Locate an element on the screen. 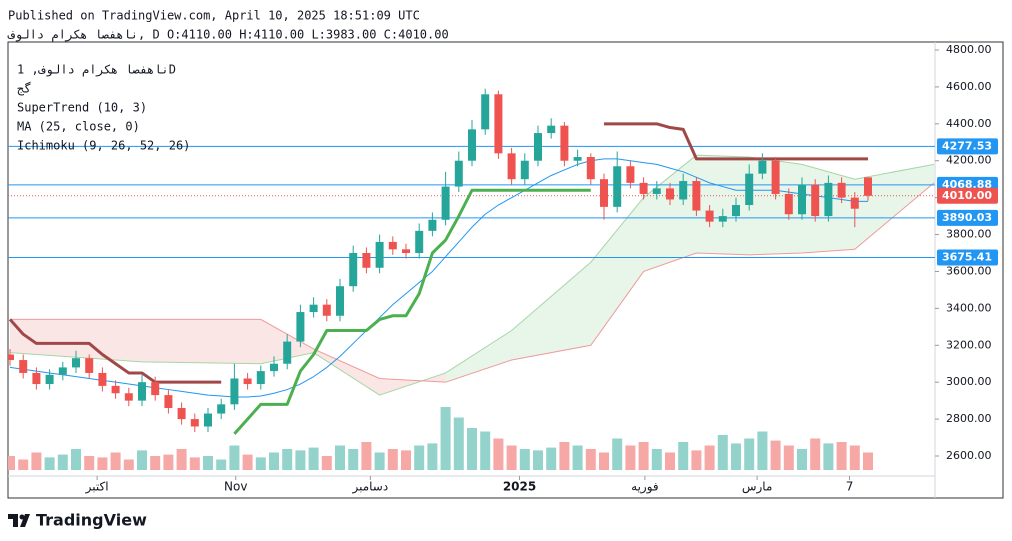 The width and height of the screenshot is (1012, 541). price-label: 3890.03 is located at coordinates (967, 217).